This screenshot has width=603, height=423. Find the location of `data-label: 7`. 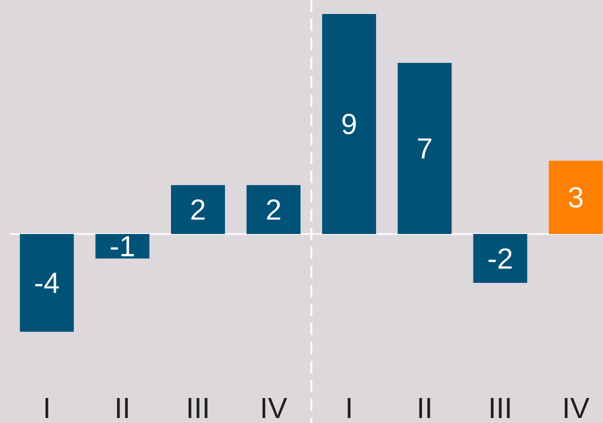

data-label: 7 is located at coordinates (425, 148).